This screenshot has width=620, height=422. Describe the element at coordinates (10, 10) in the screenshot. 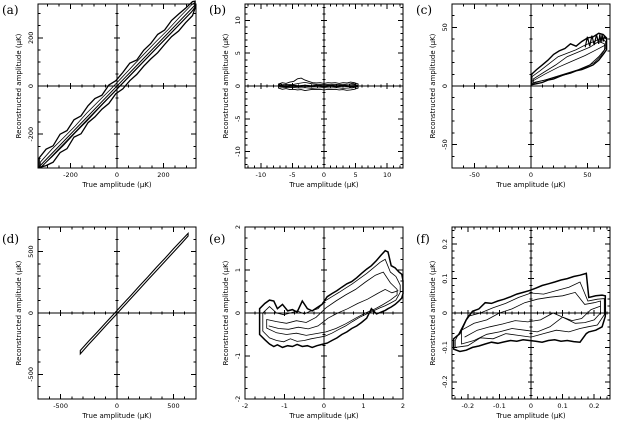

I see `panel-letter: (a)` at that location.